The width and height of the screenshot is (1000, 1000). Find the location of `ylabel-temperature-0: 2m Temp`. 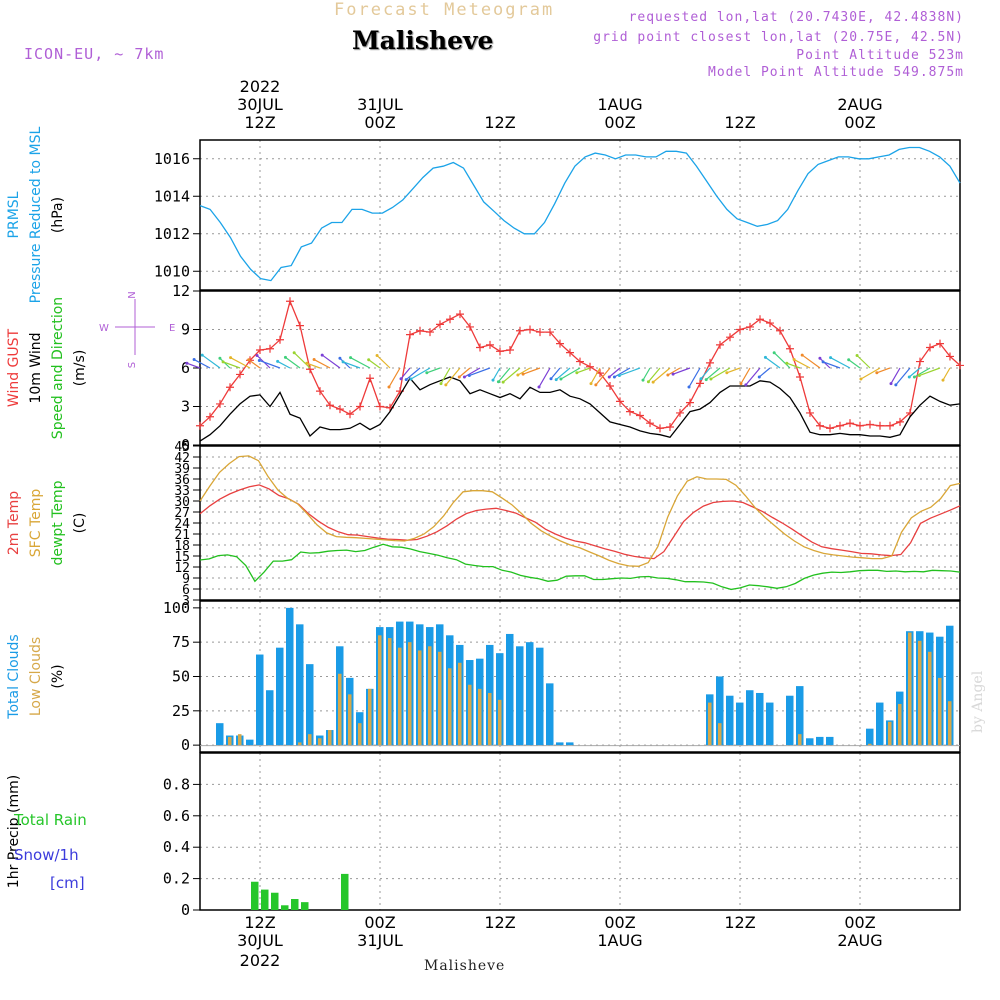

ylabel-temperature-0: 2m Temp is located at coordinates (14, 523).